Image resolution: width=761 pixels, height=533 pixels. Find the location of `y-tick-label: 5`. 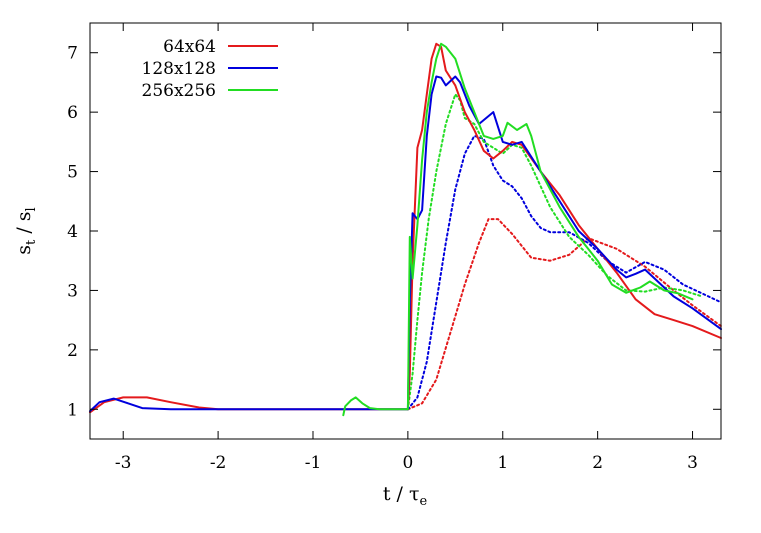

y-tick-label: 5 is located at coordinates (72, 173).